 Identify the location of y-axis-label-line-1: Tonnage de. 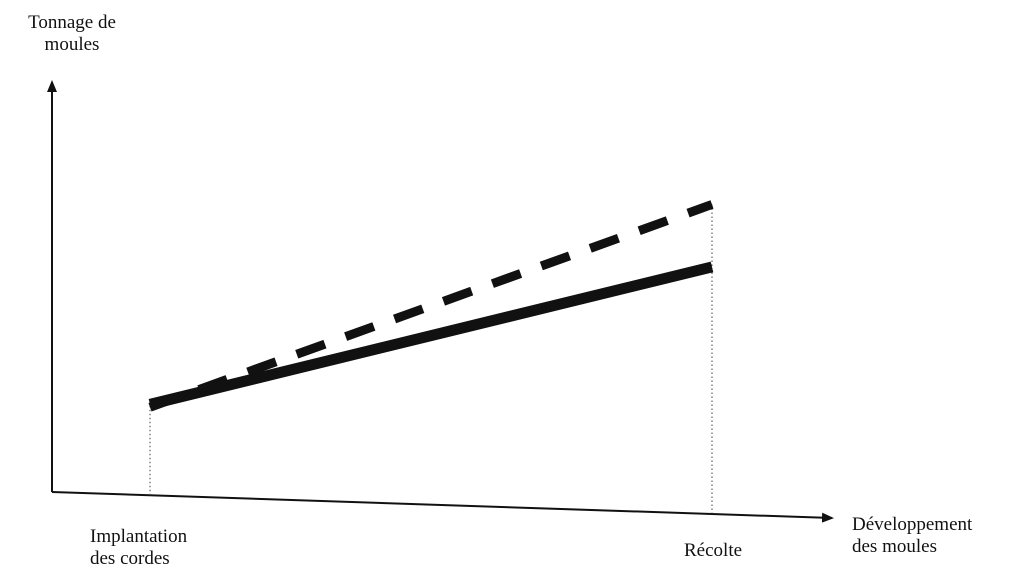
(72, 23).